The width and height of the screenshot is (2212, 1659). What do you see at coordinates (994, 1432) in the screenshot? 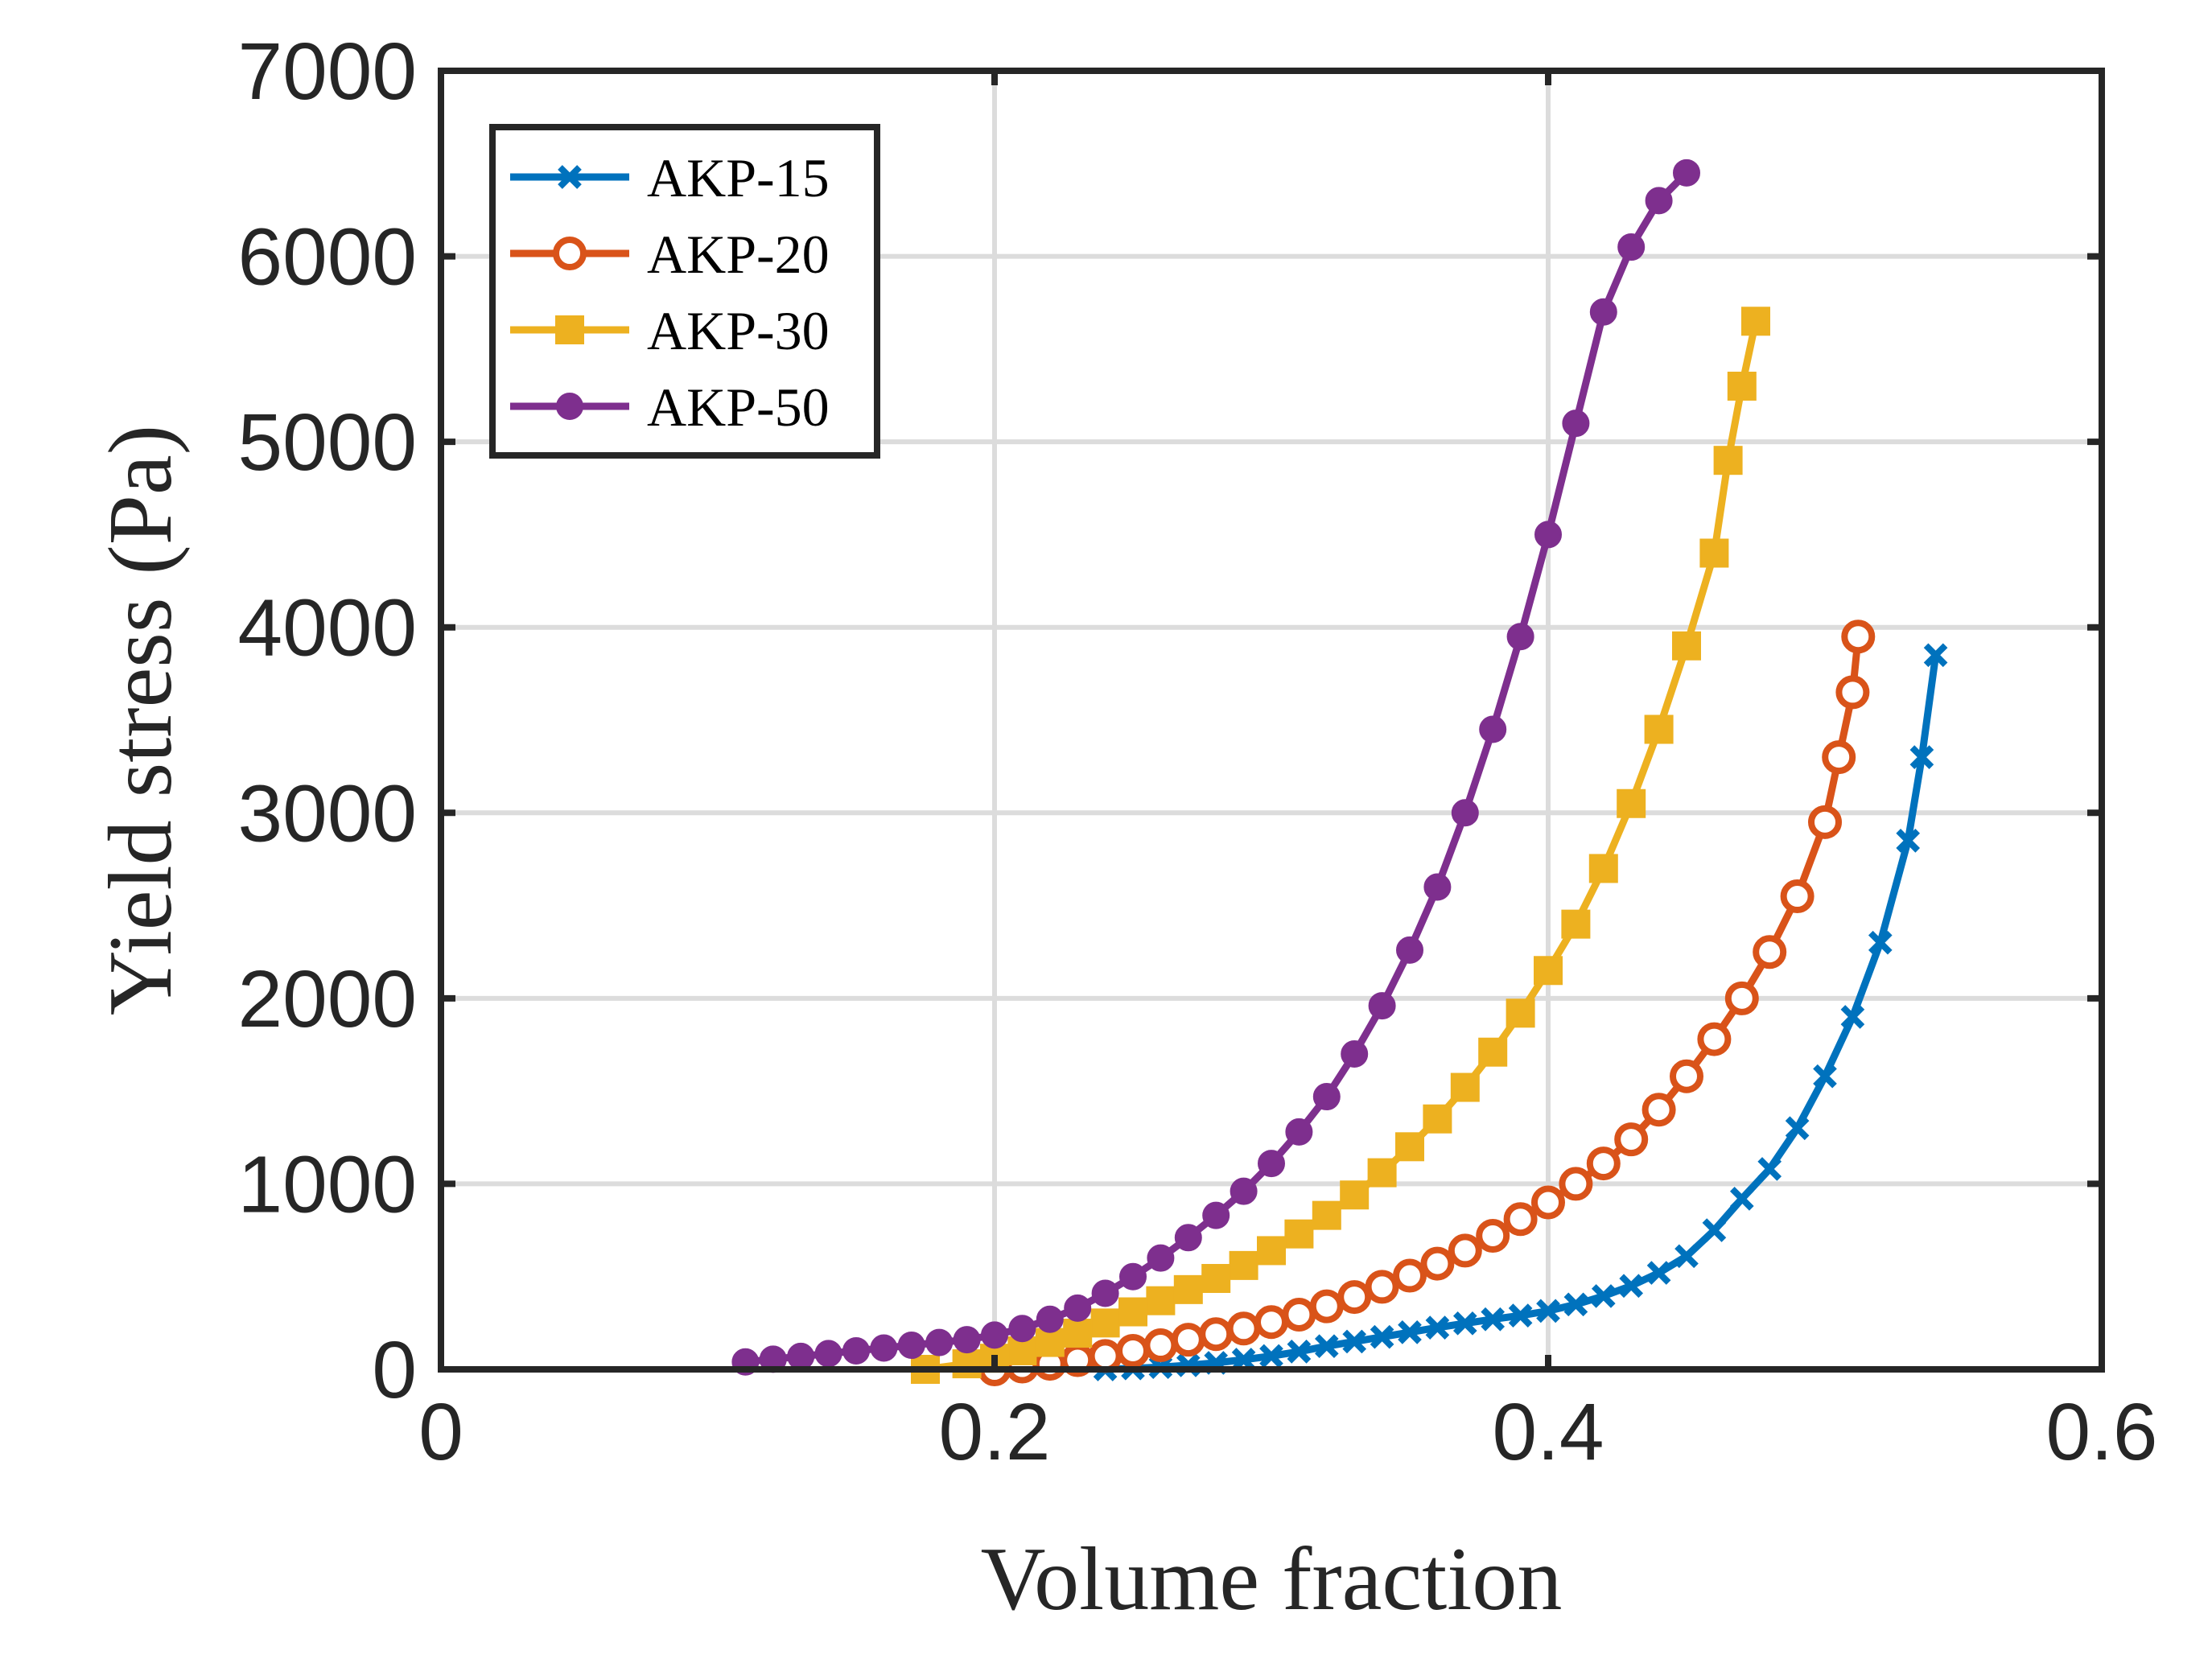
I see `x-tick-label: 0.2` at bounding box center [994, 1432].